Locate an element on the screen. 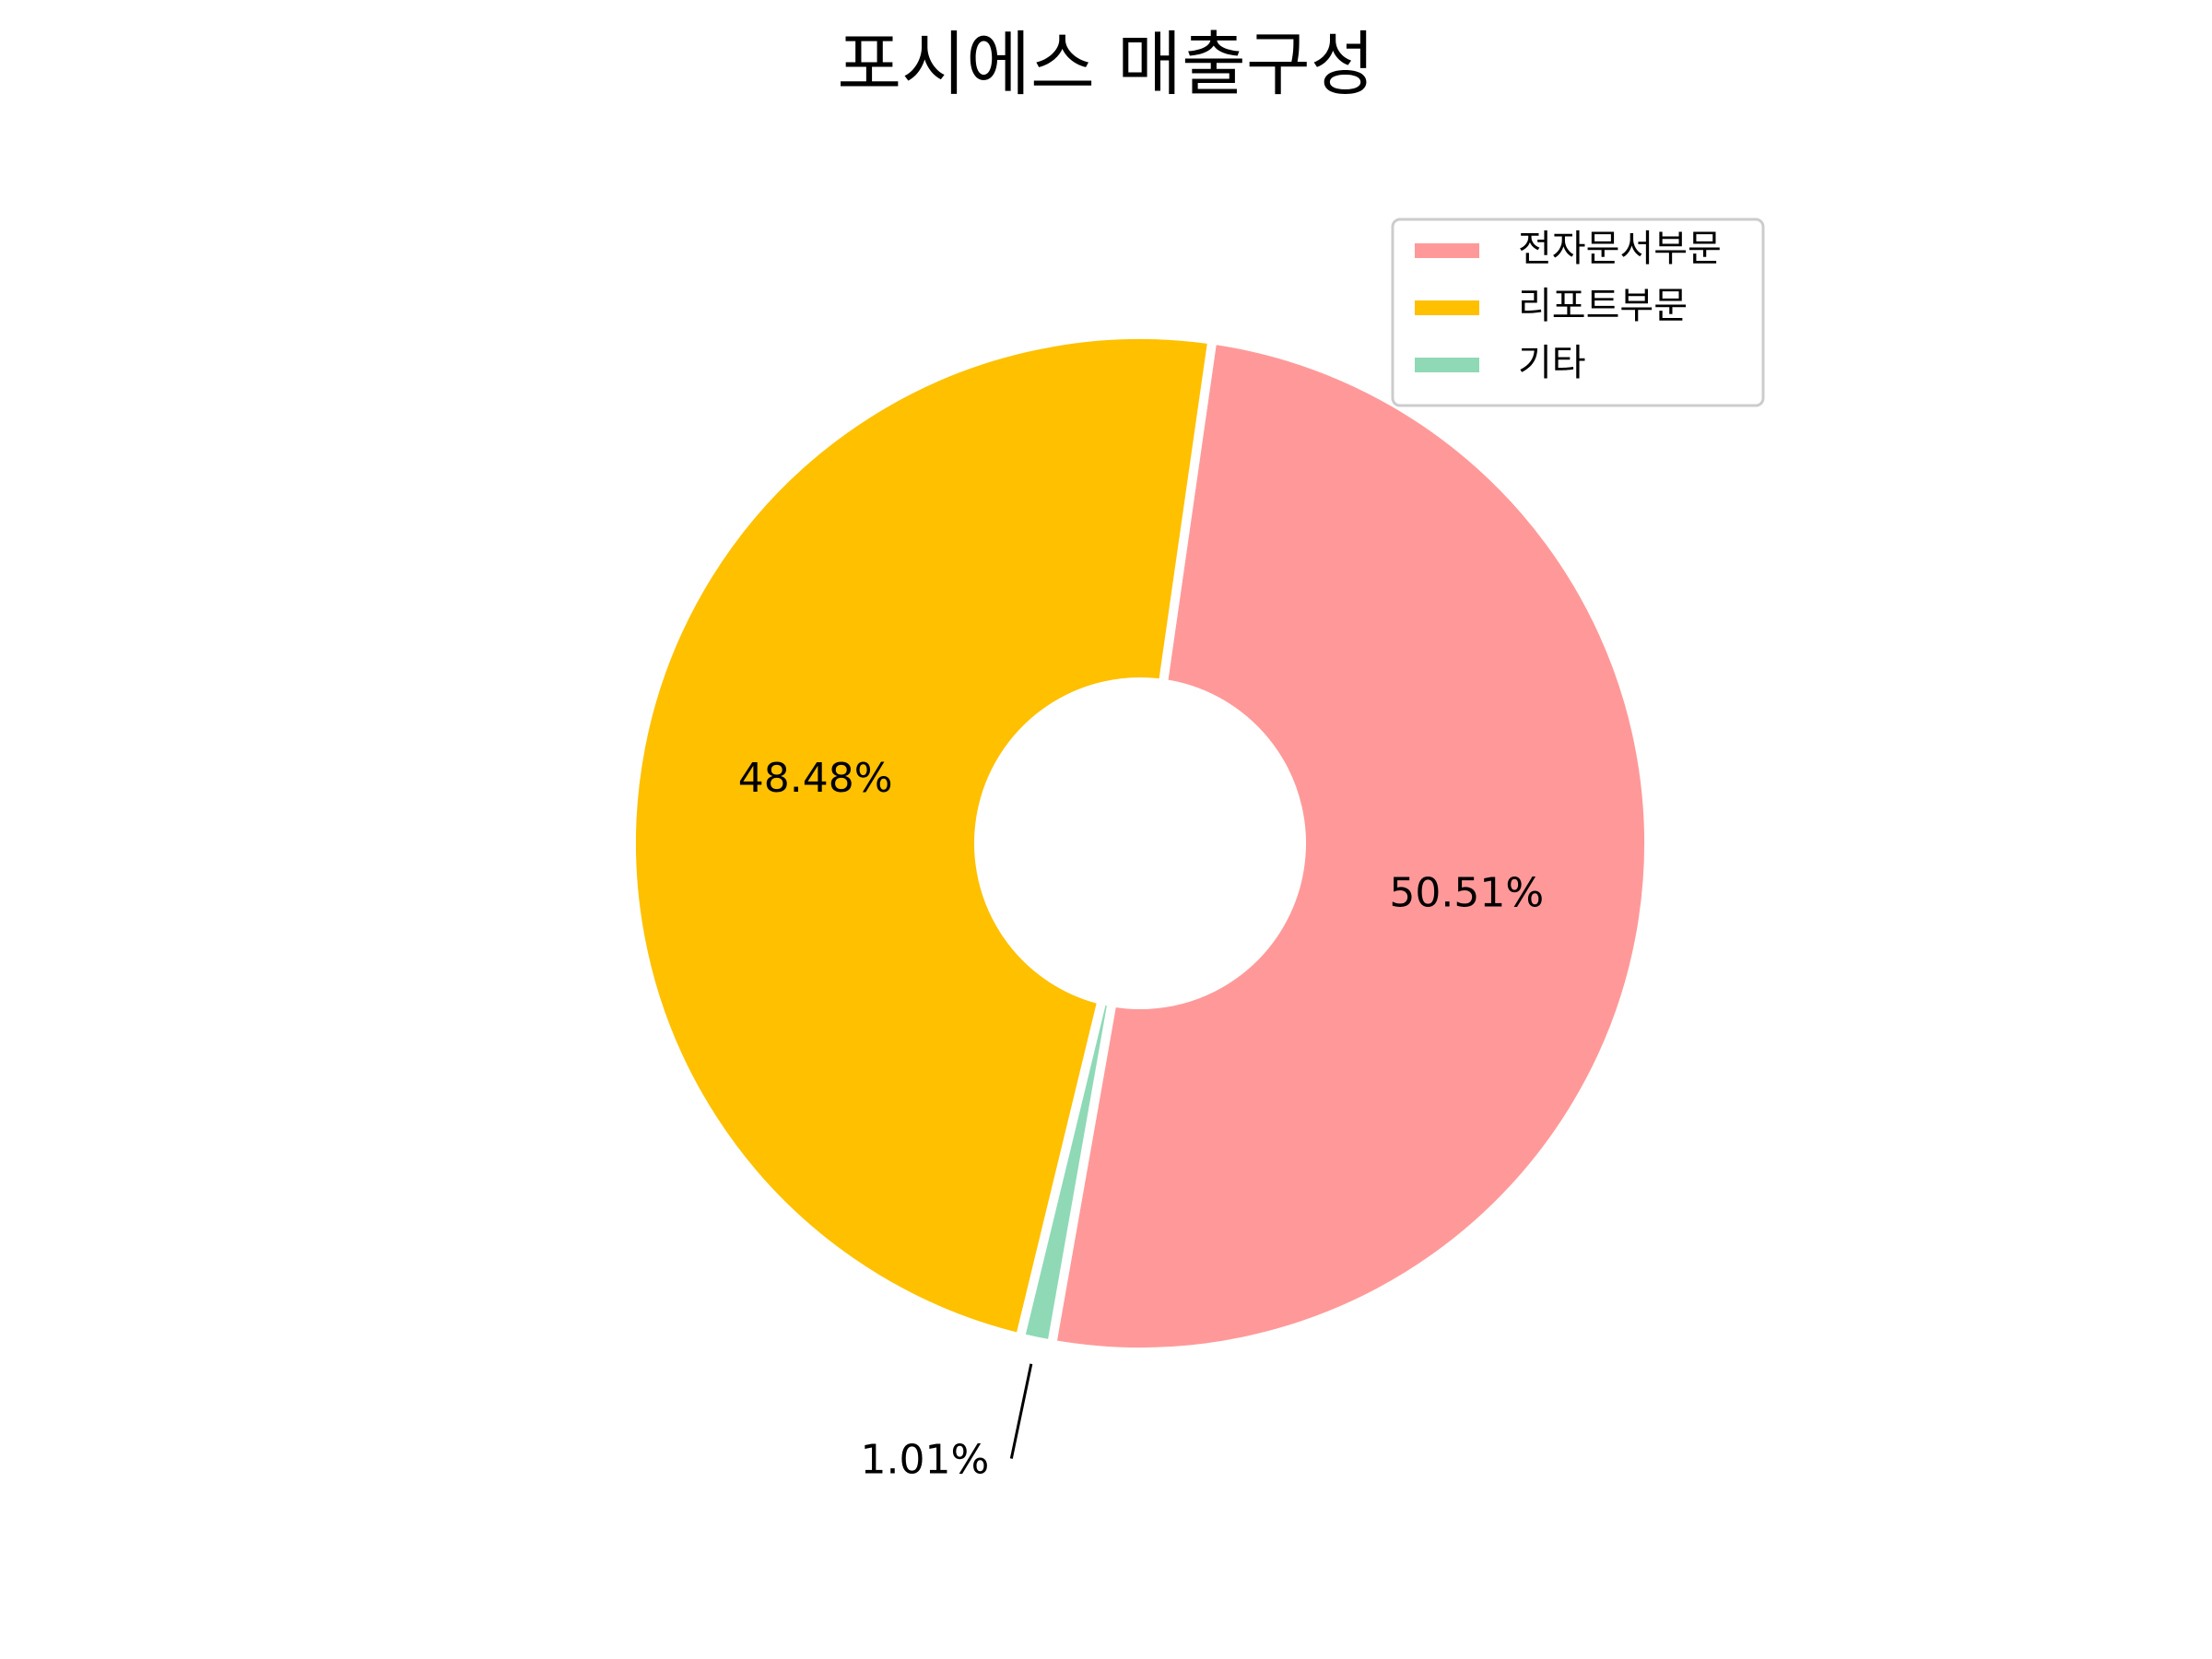  slice-label-1: 50.51% is located at coordinates (1466, 893).